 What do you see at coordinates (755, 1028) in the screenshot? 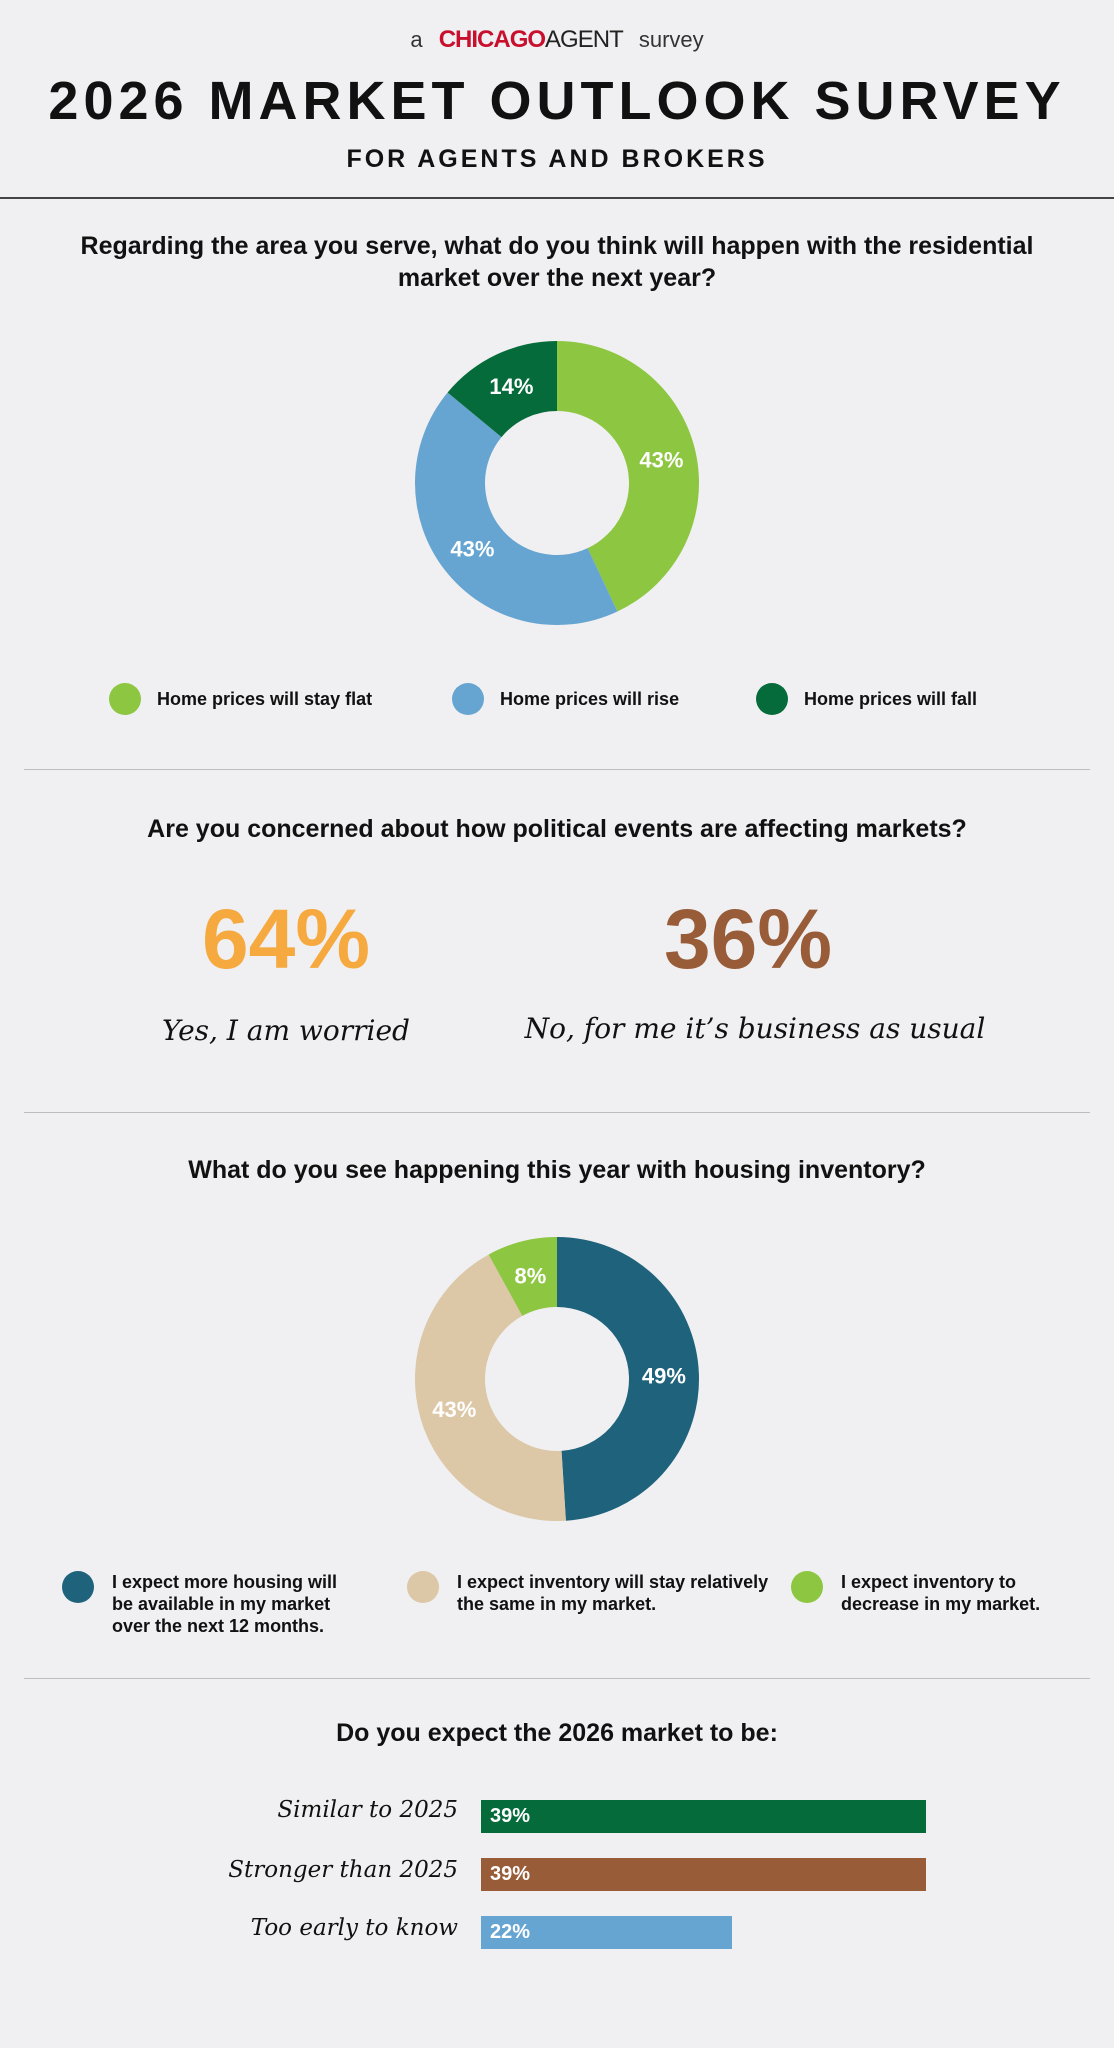
I see `no-label: No, for me it’s business as usual` at bounding box center [755, 1028].